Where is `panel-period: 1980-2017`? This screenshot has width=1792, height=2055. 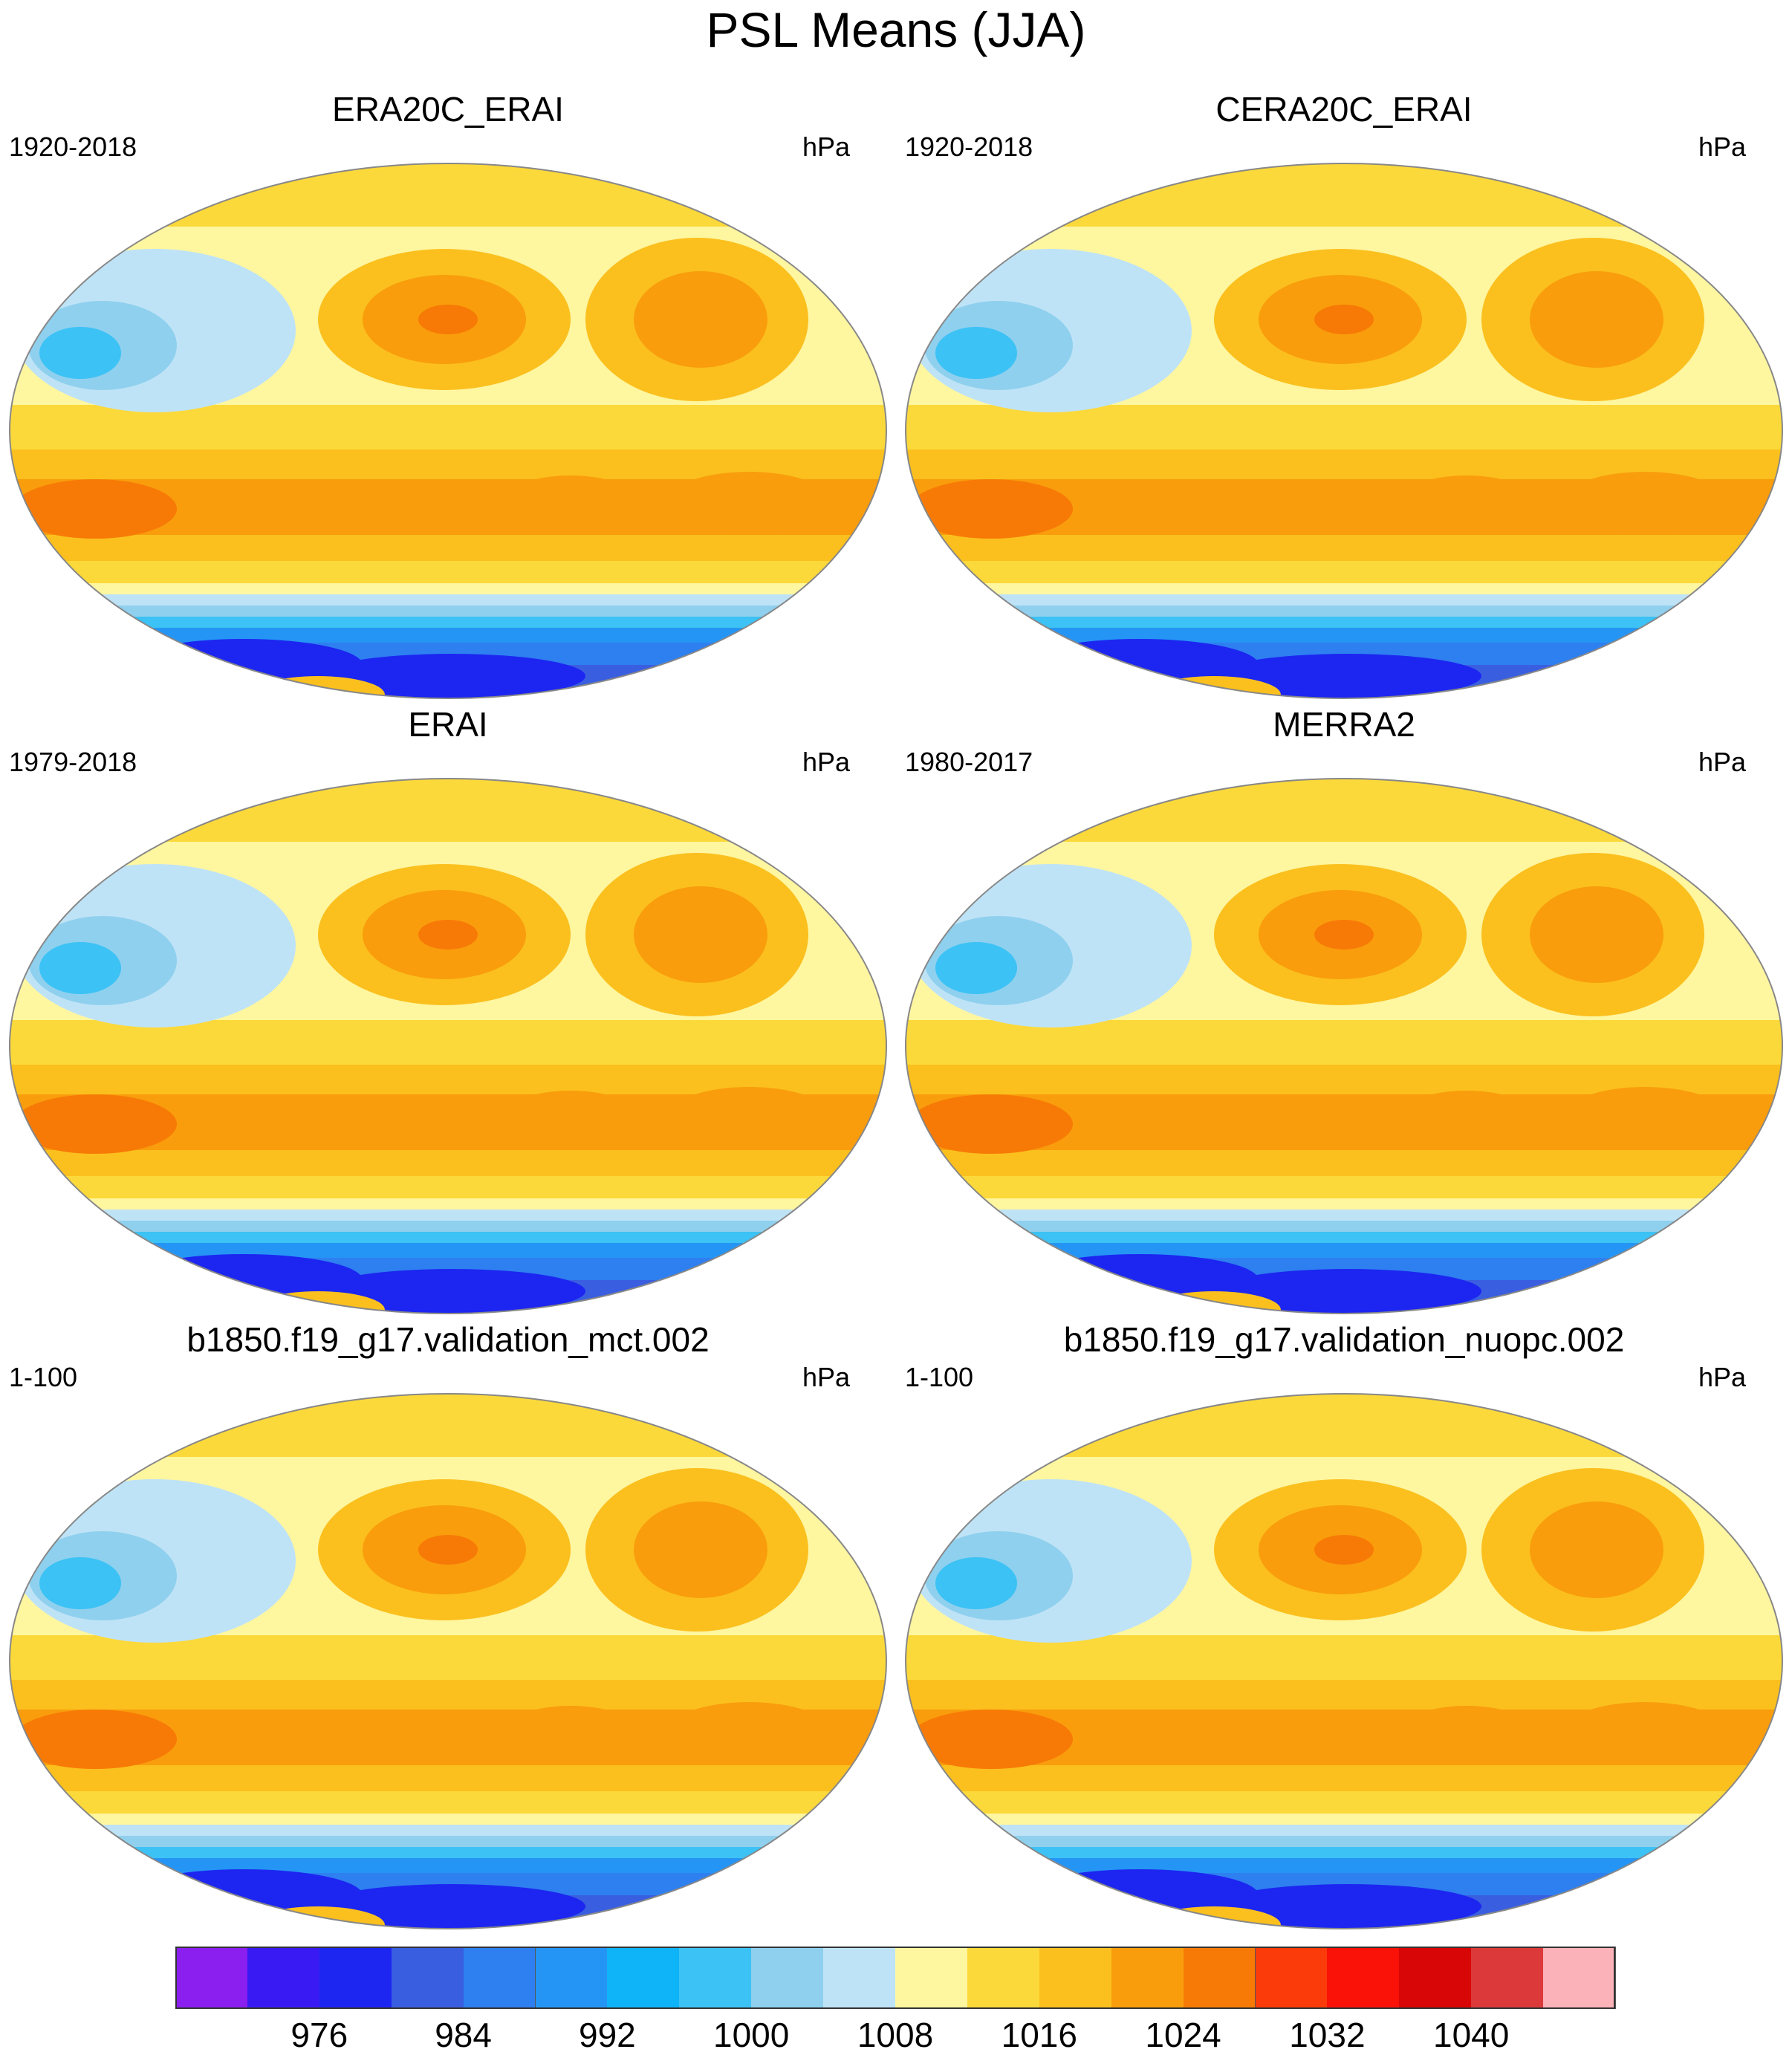
panel-period: 1980-2017 is located at coordinates (969, 762).